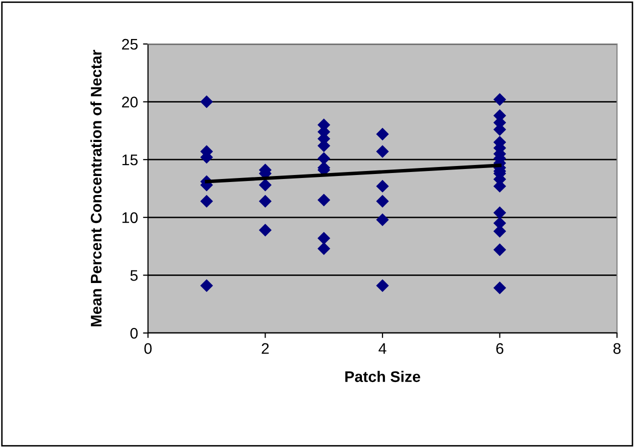 The image size is (635, 448). What do you see at coordinates (134, 333) in the screenshot?
I see `y-tick-label: 0` at bounding box center [134, 333].